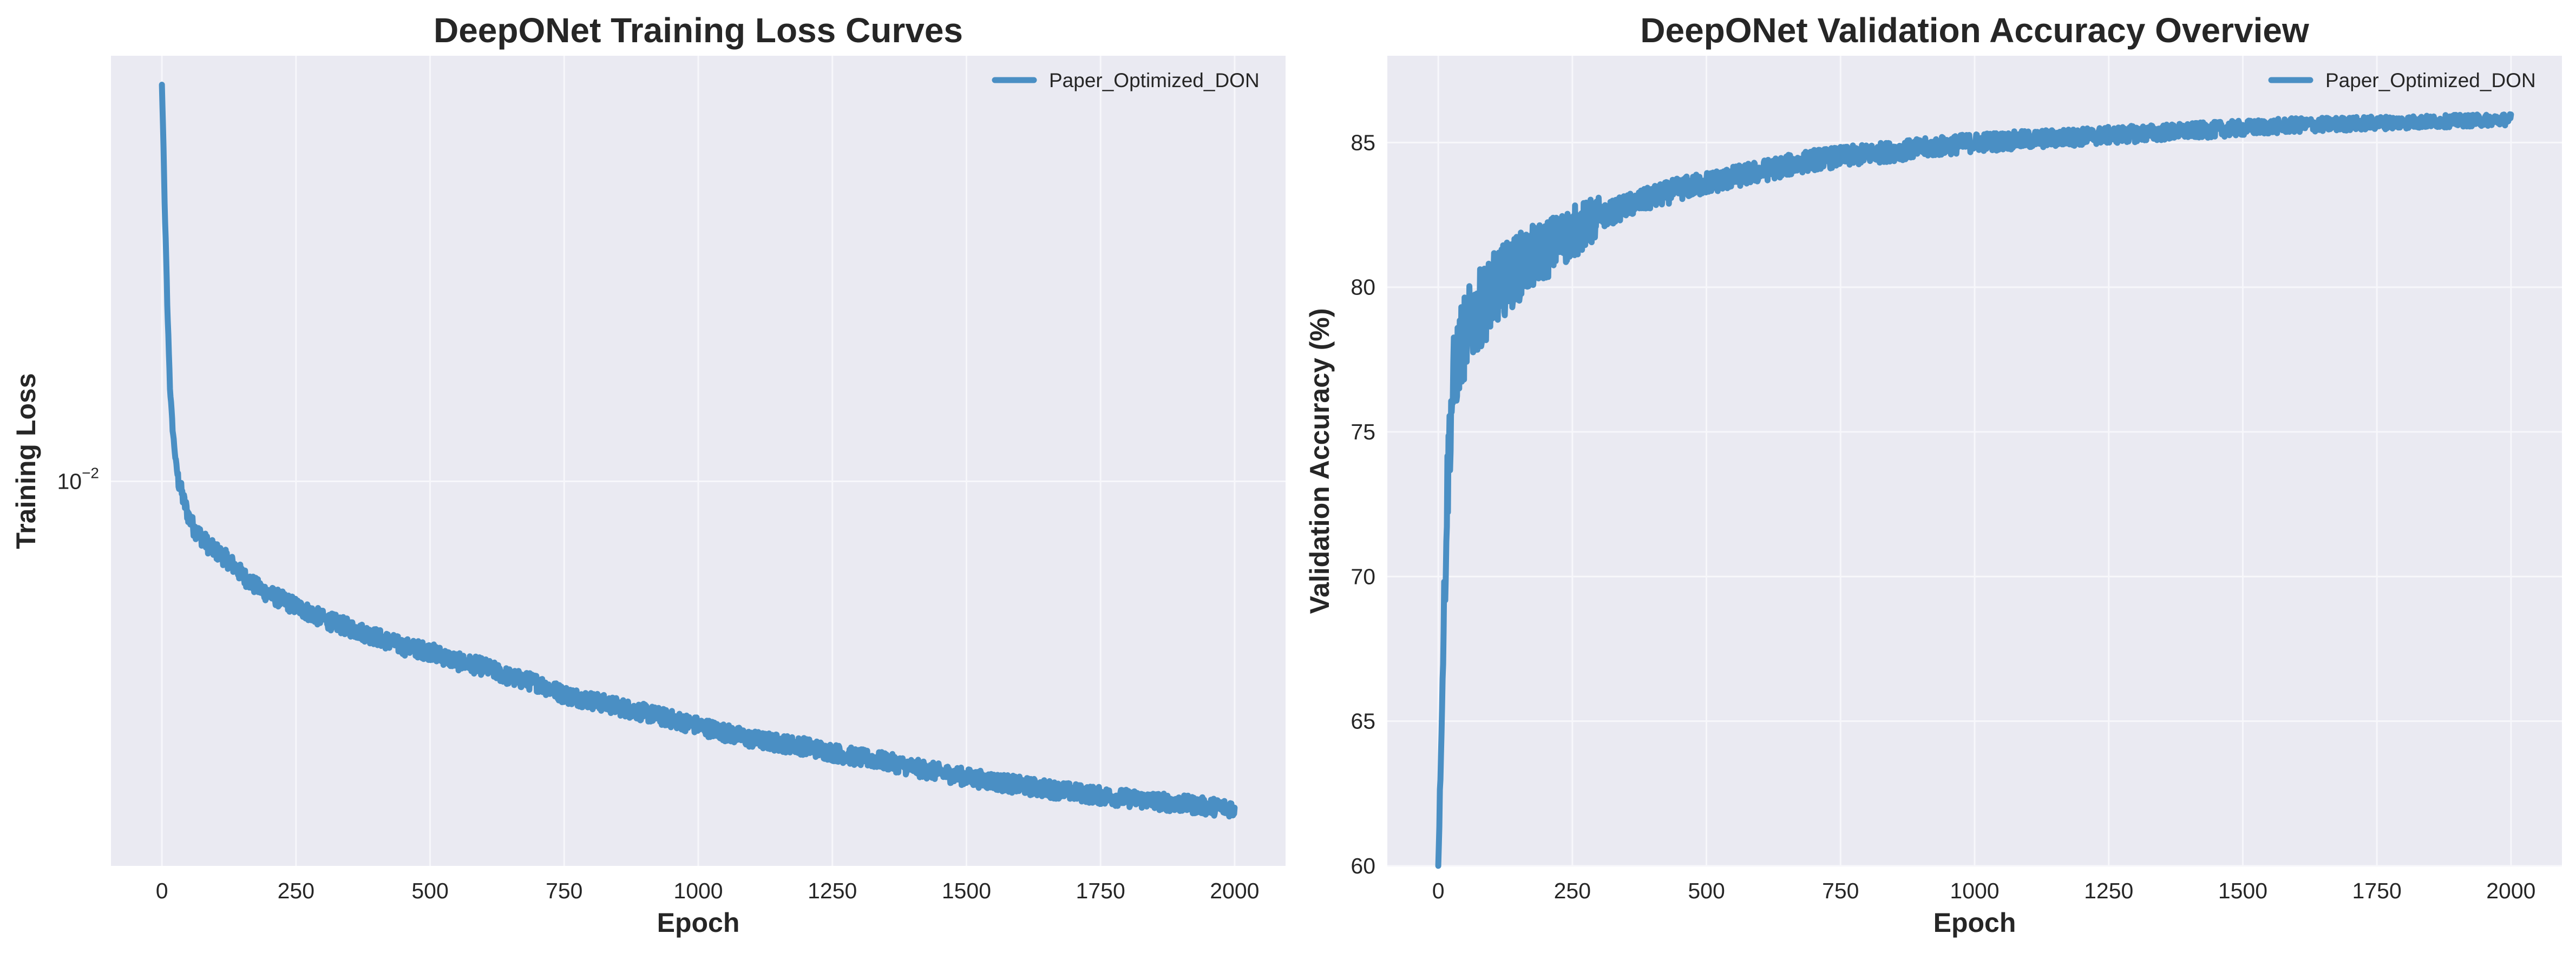 The image size is (2576, 953). I want to click on y-tick-label: 85, so click(1363, 142).